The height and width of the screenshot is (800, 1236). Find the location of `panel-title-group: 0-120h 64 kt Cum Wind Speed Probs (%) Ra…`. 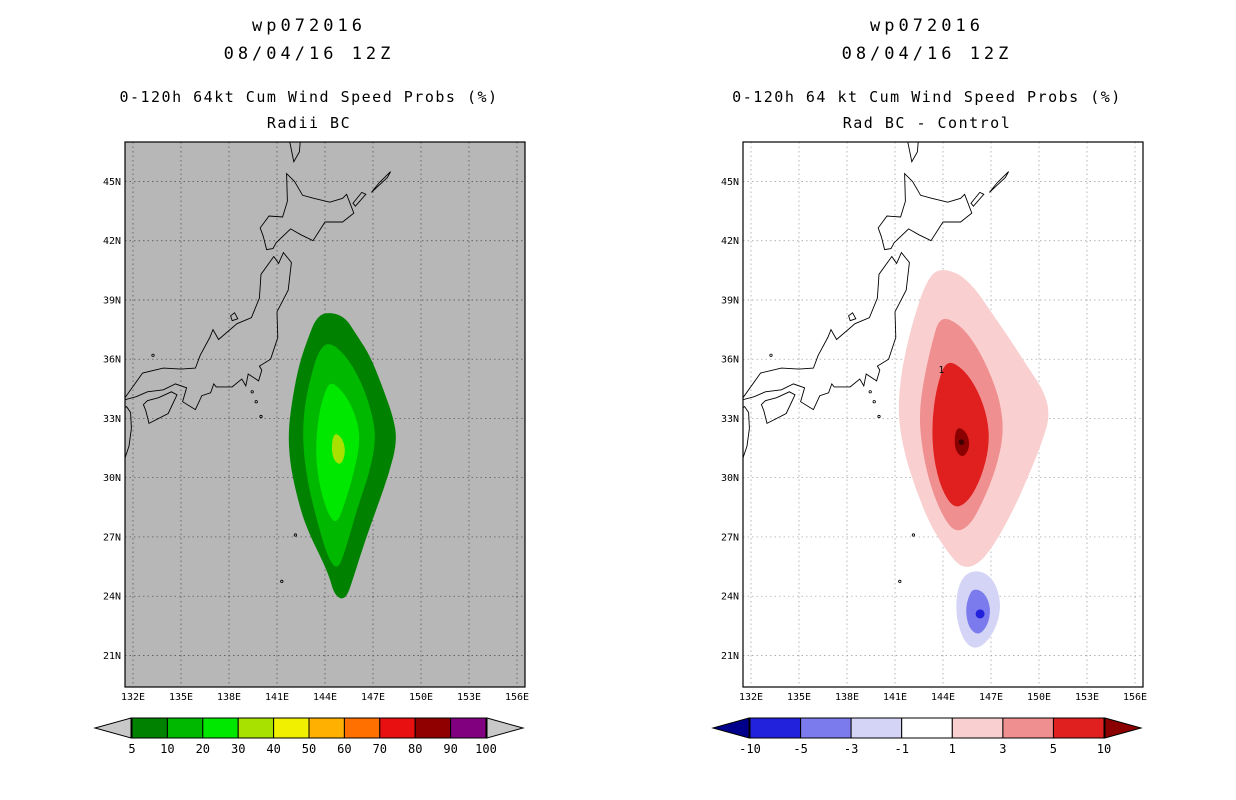

panel-title-group: 0-120h 64 kt Cum Wind Speed Probs (%) Ra… is located at coordinates (927, 110).